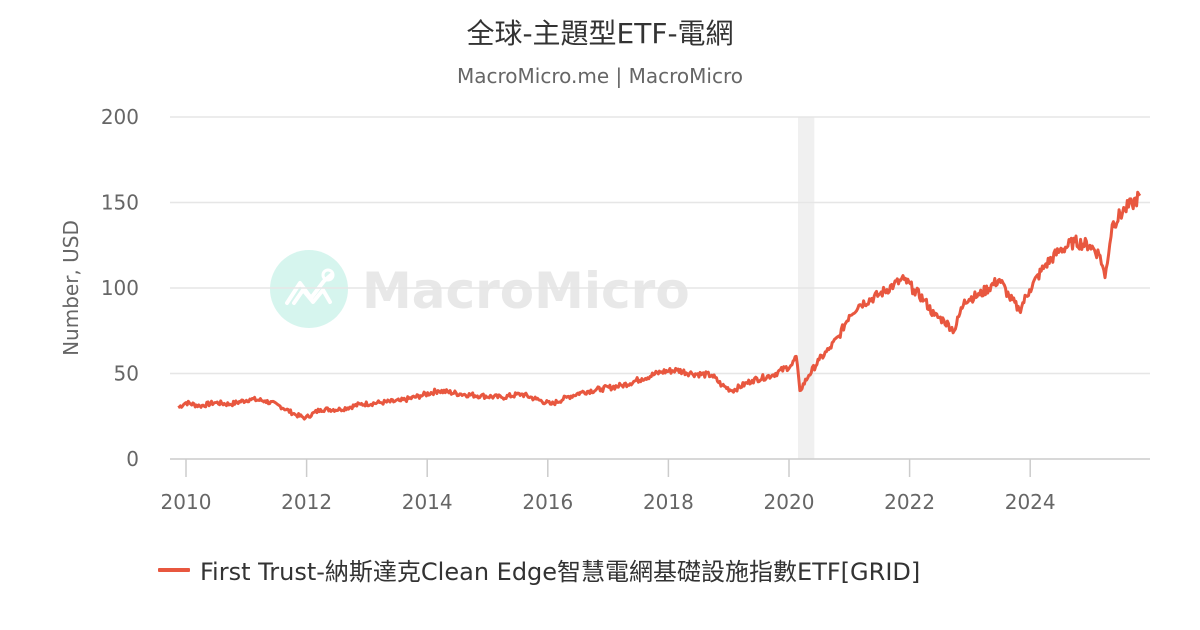 The height and width of the screenshot is (630, 1200). Describe the element at coordinates (186, 502) in the screenshot. I see `x-tick-label: 2010` at that location.